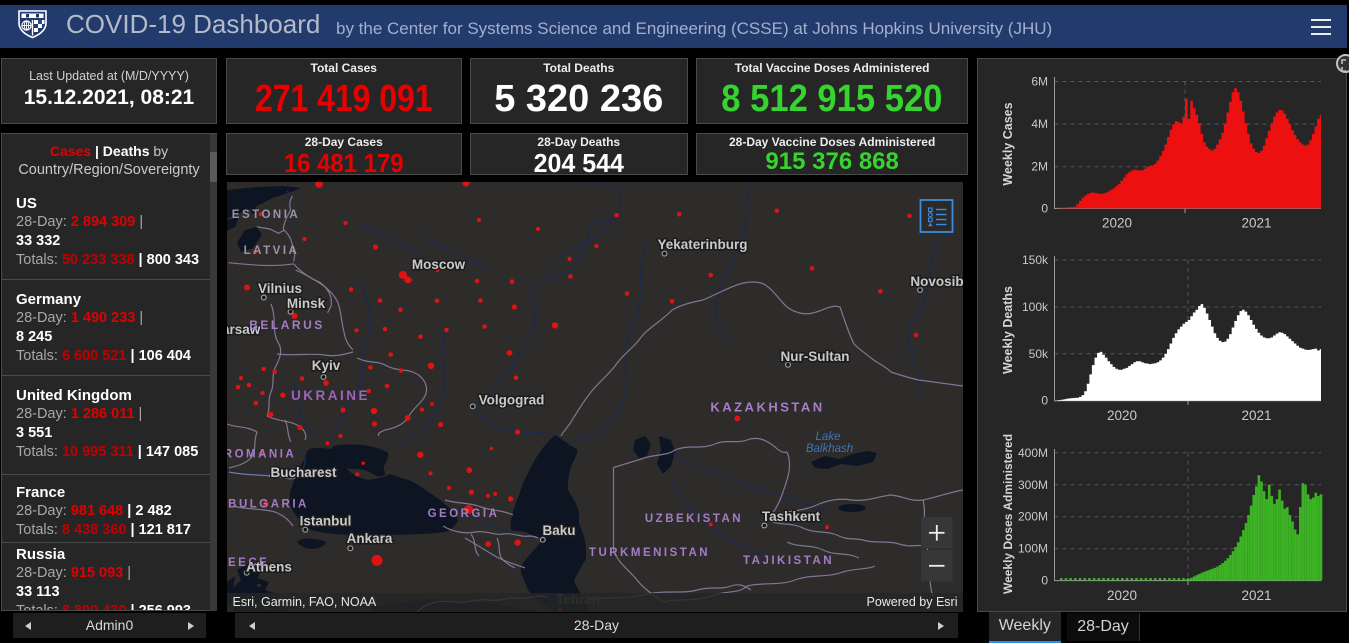 The image size is (1349, 643). Describe the element at coordinates (271, 251) in the screenshot. I see `svg-text: LATVIA` at that location.